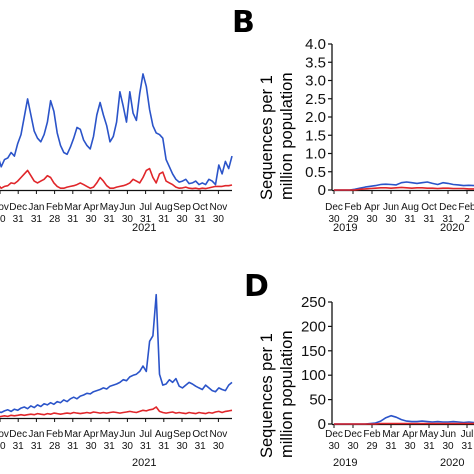 The width and height of the screenshot is (474, 474). I want to click on panel-a-series-red, so click(116, 178).